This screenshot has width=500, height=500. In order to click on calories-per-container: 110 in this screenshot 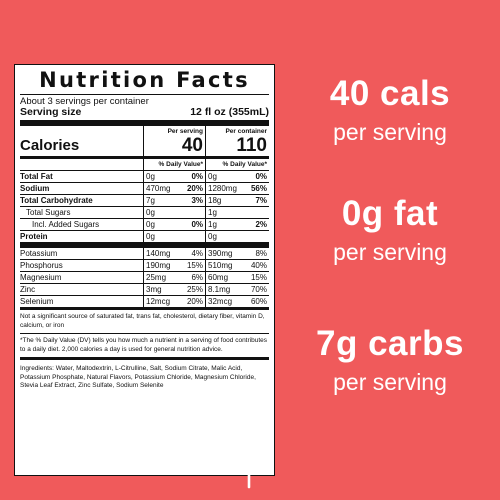, I will do `click(251, 145)`.